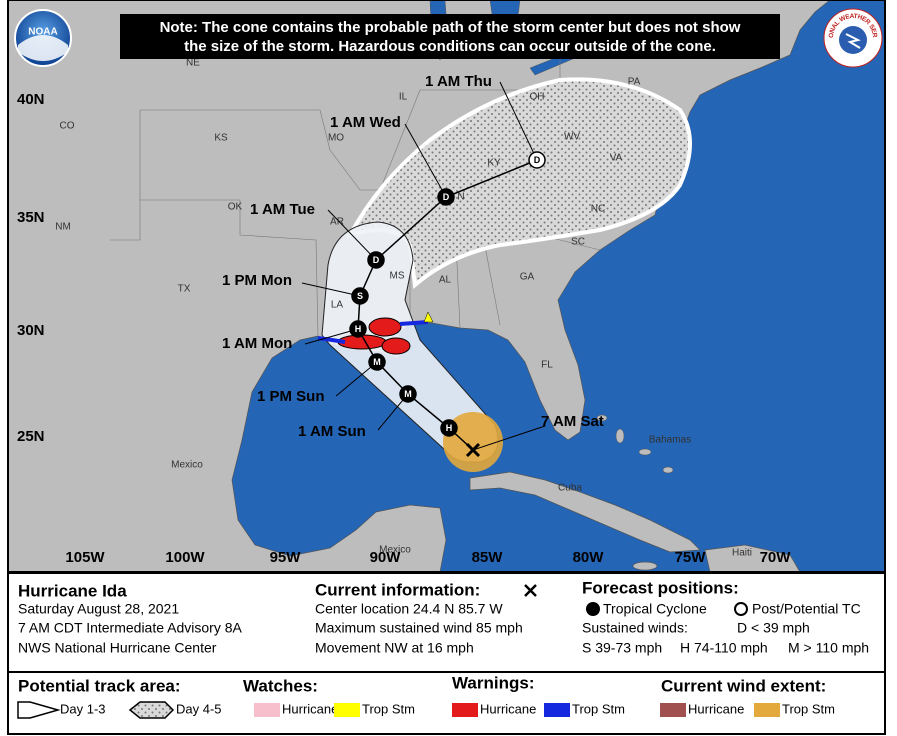 The image size is (897, 736). What do you see at coordinates (578, 242) in the screenshot?
I see `region-label: SC` at bounding box center [578, 242].